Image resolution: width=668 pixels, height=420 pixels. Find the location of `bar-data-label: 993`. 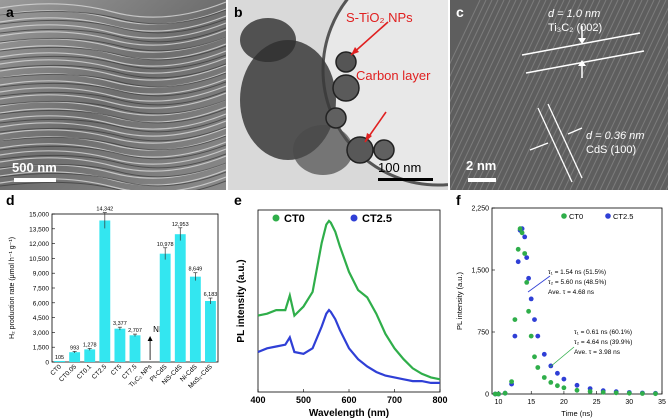

bar-data-label: 993 is located at coordinates (74, 348).